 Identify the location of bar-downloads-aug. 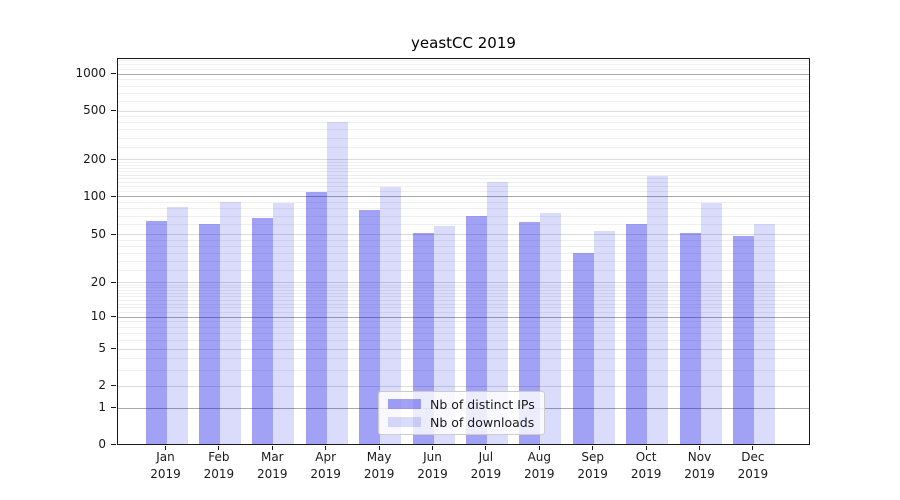
(551, 328).